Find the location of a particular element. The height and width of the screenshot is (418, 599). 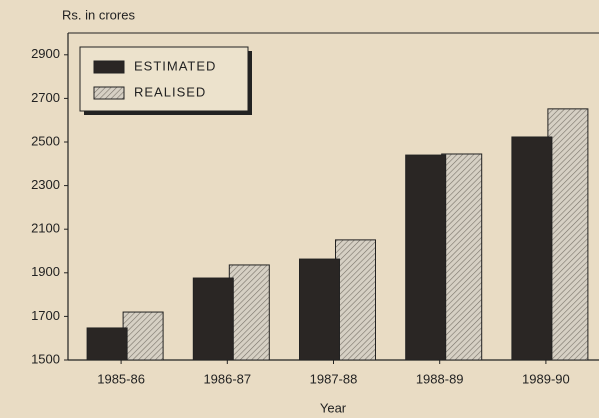

y-tick-label: 2500 is located at coordinates (45, 140).